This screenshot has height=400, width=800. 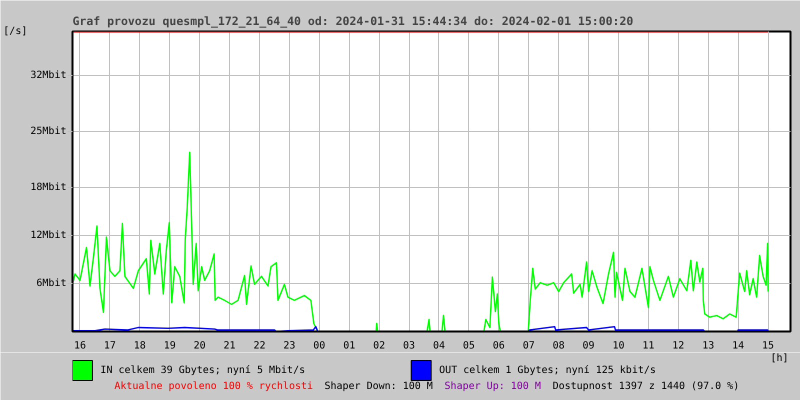 I want to click on y-tick-label: 6Mbit, so click(x=51, y=283).